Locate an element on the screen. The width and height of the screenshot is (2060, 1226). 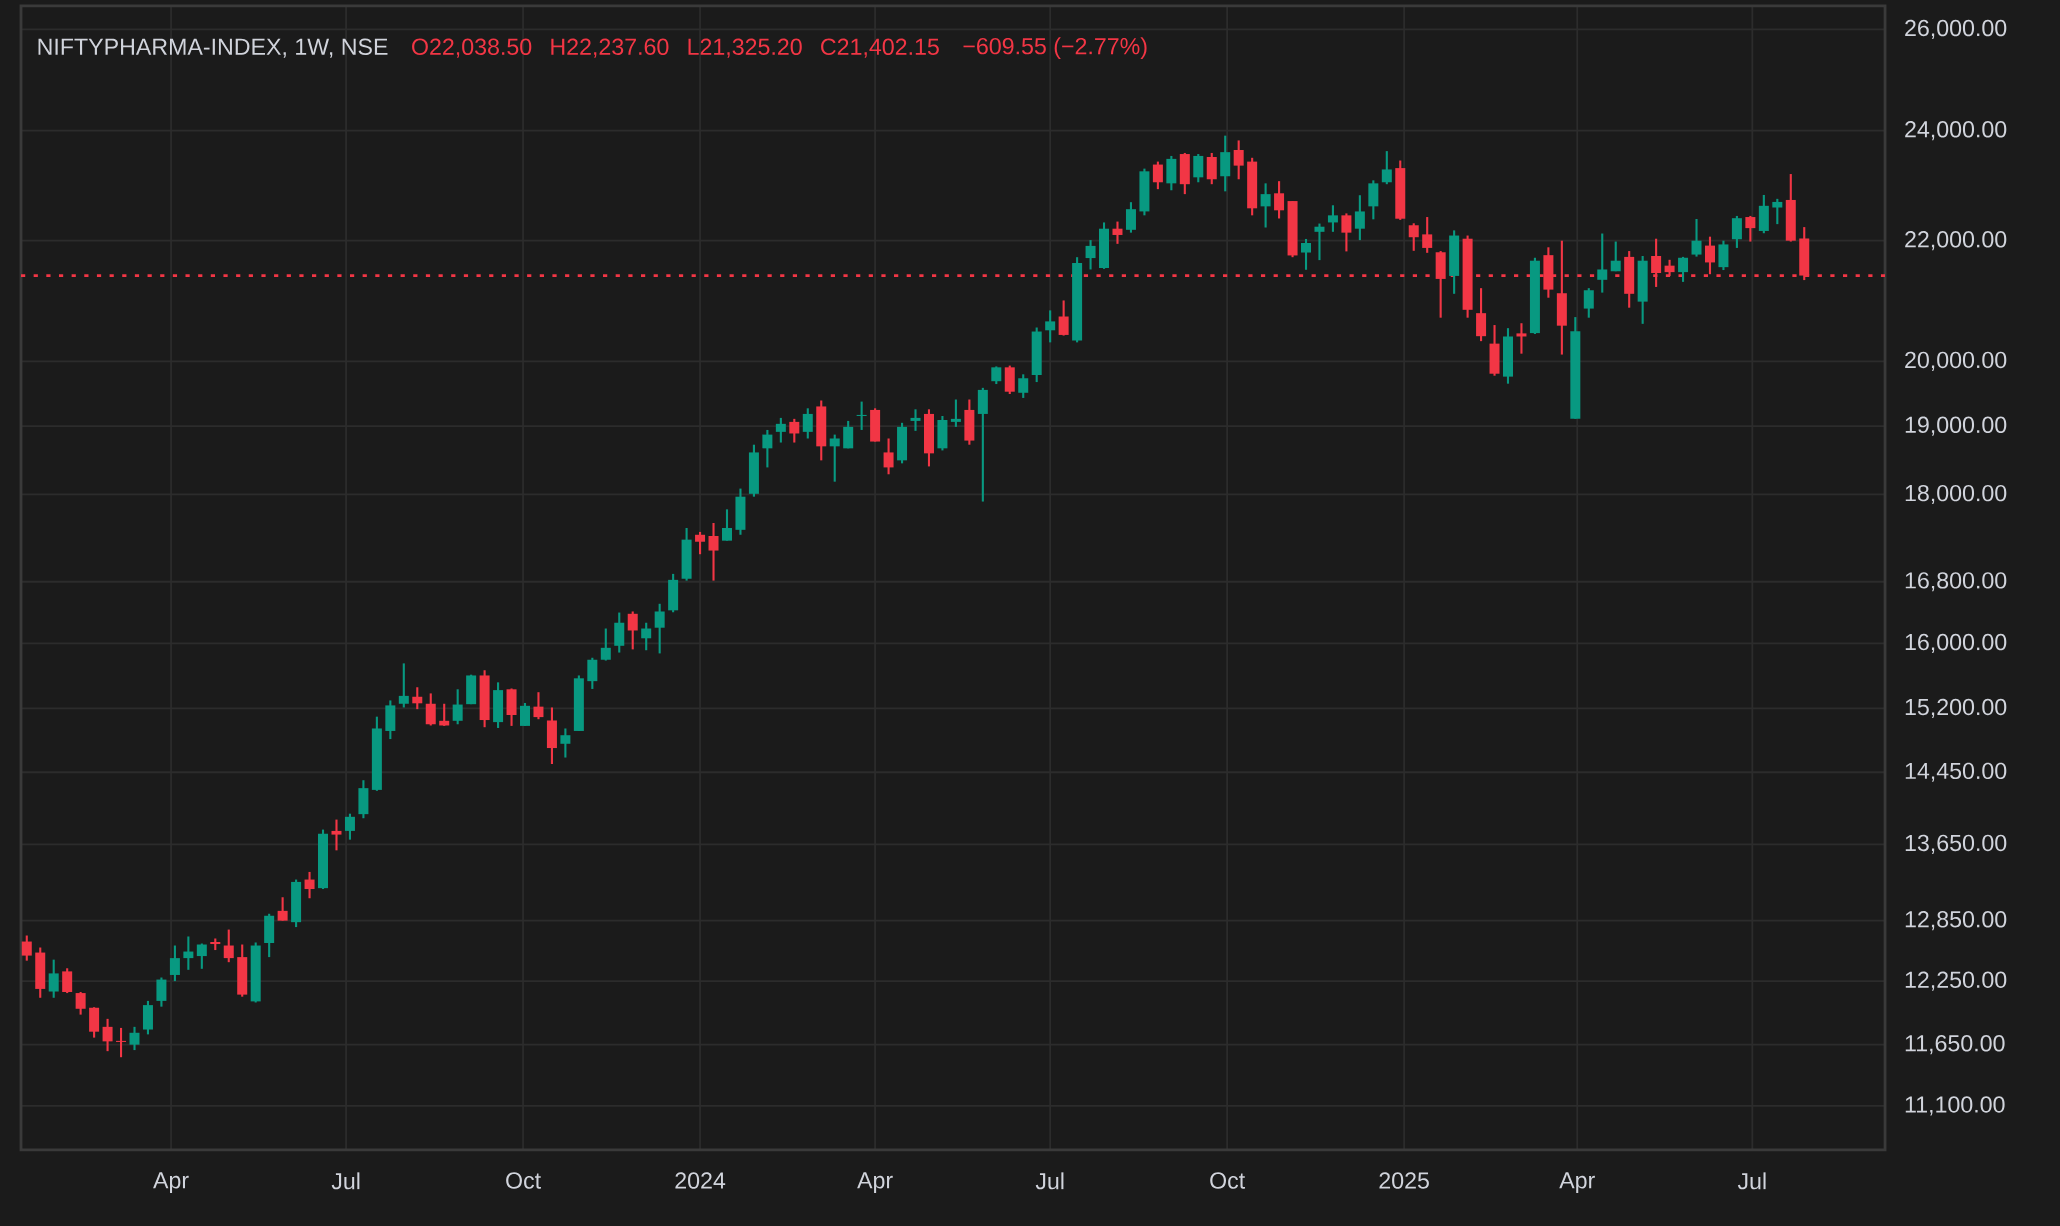
annotation: O22,038.50 is located at coordinates (472, 48).